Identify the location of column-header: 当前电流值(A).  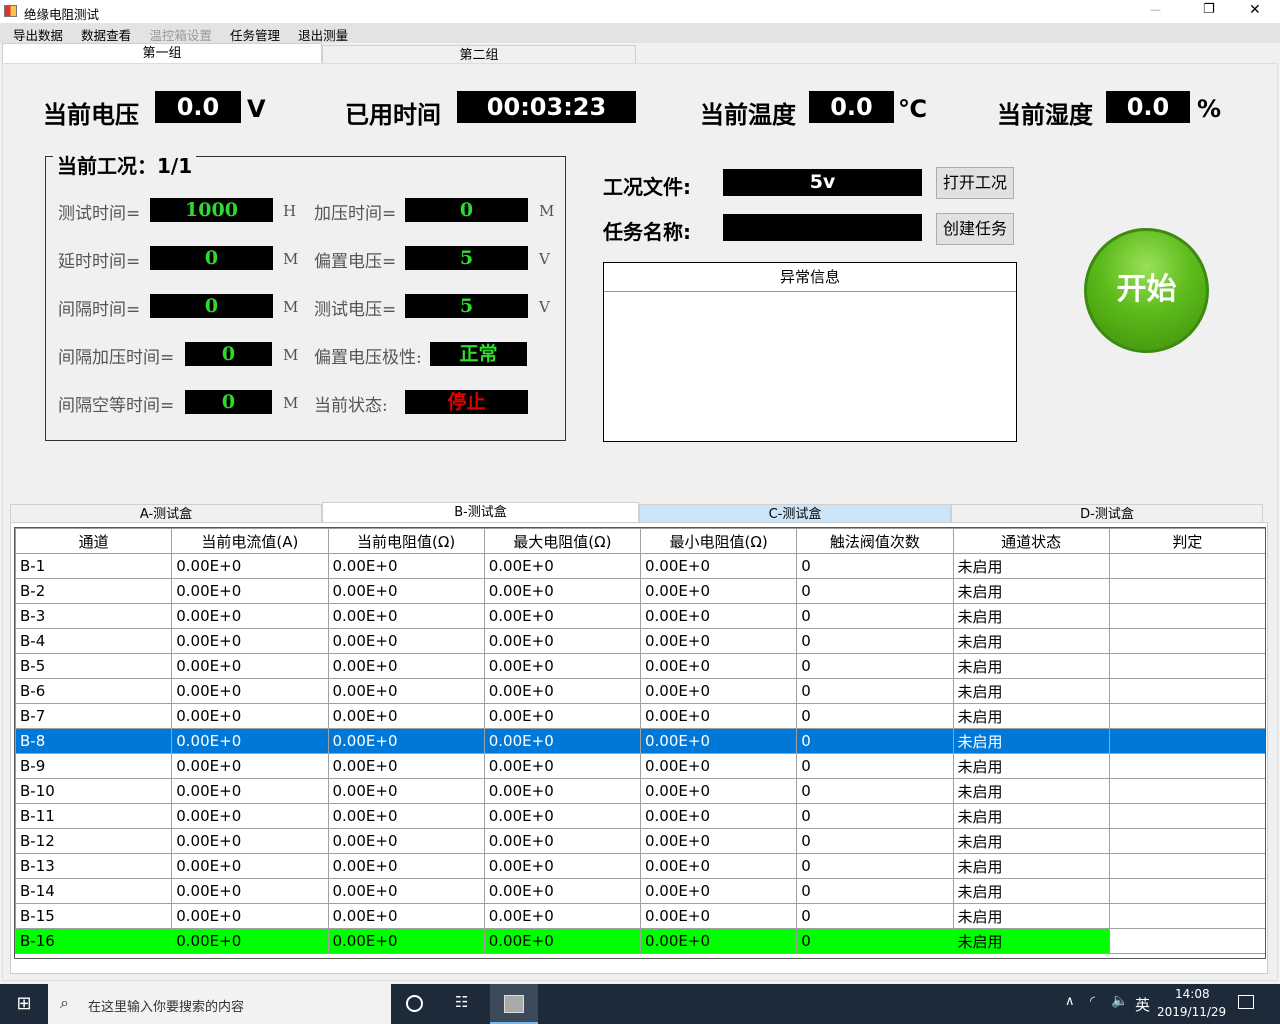
(250, 541).